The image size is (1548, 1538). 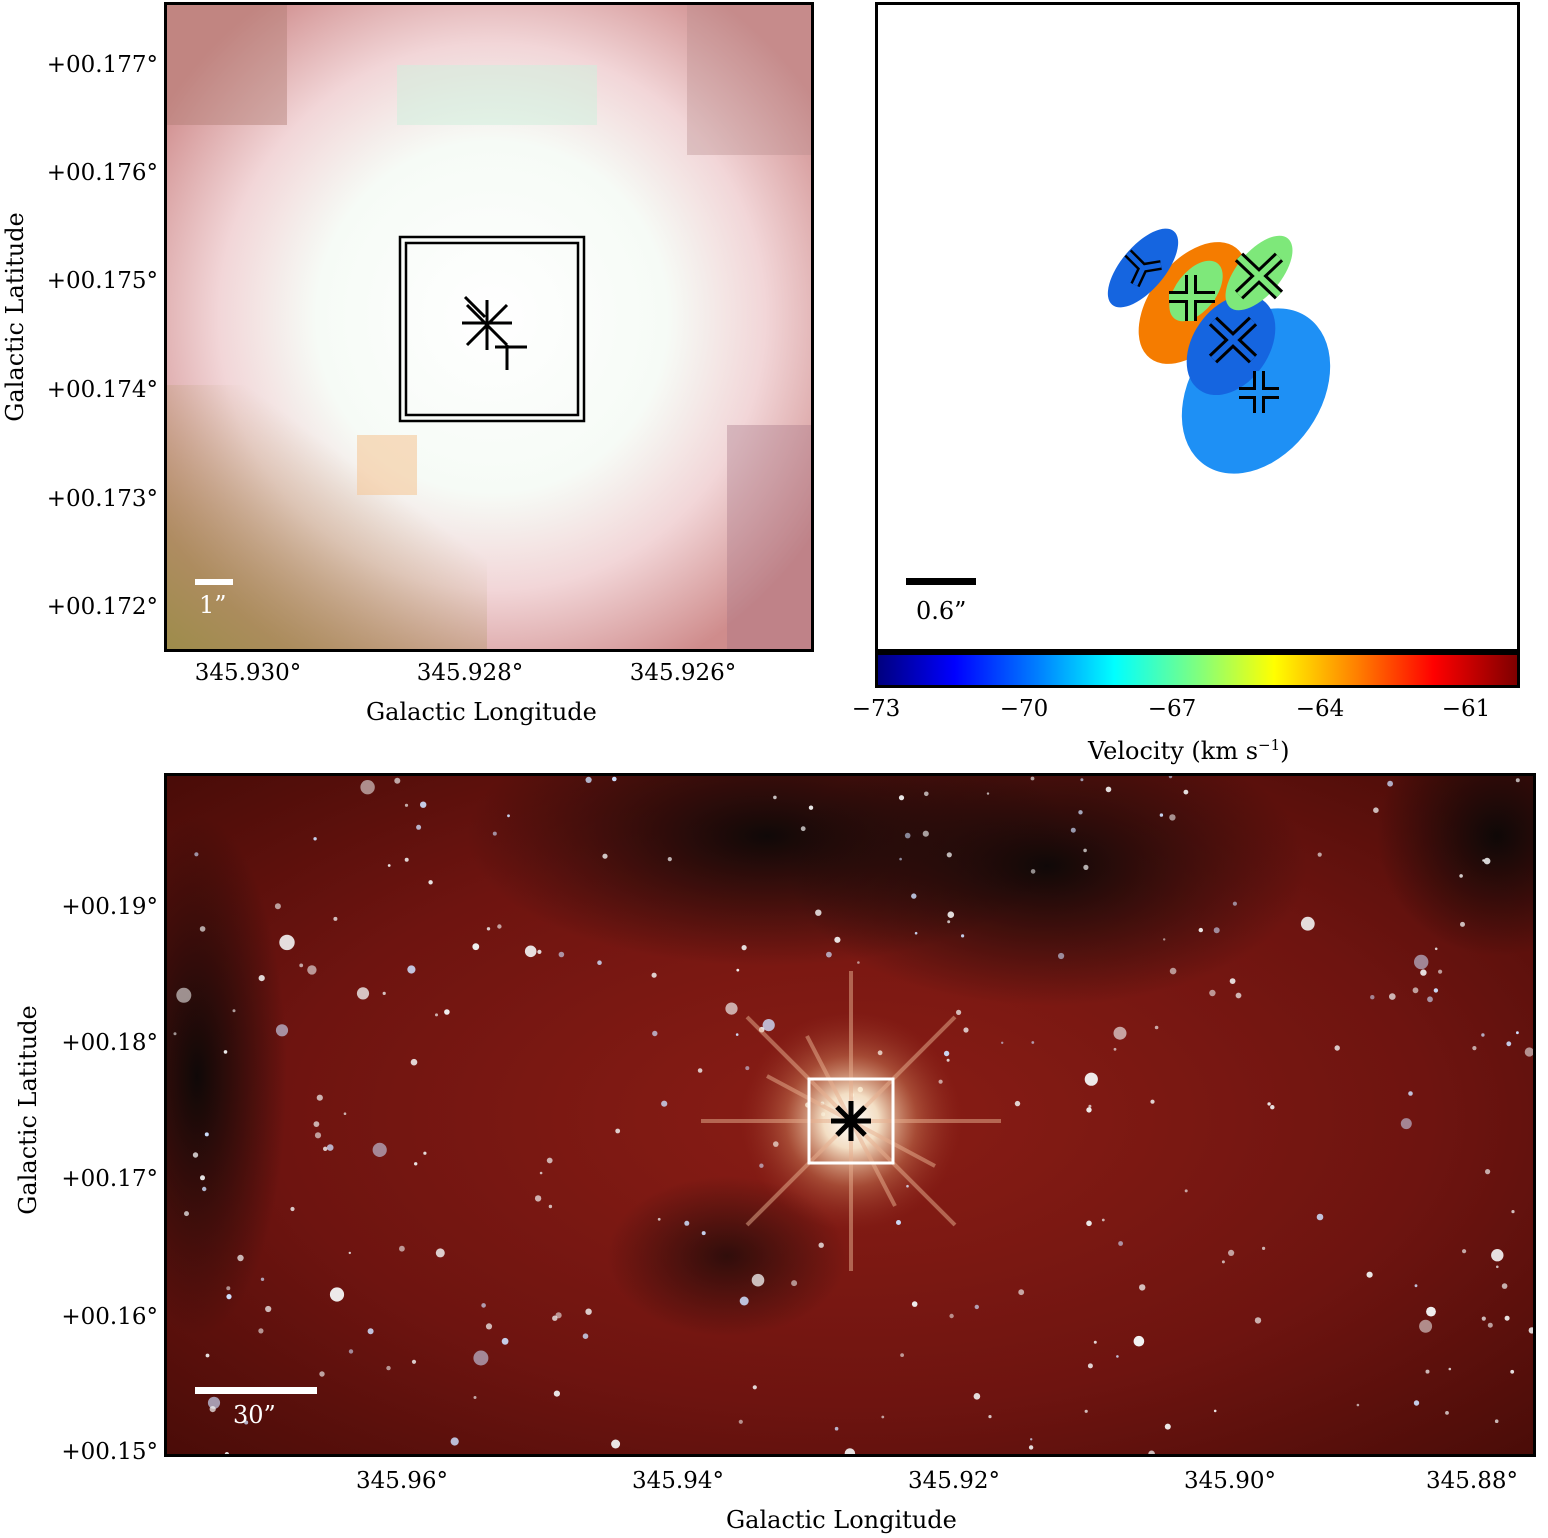 What do you see at coordinates (851, 1121) in the screenshot?
I see `zoom-box` at bounding box center [851, 1121].